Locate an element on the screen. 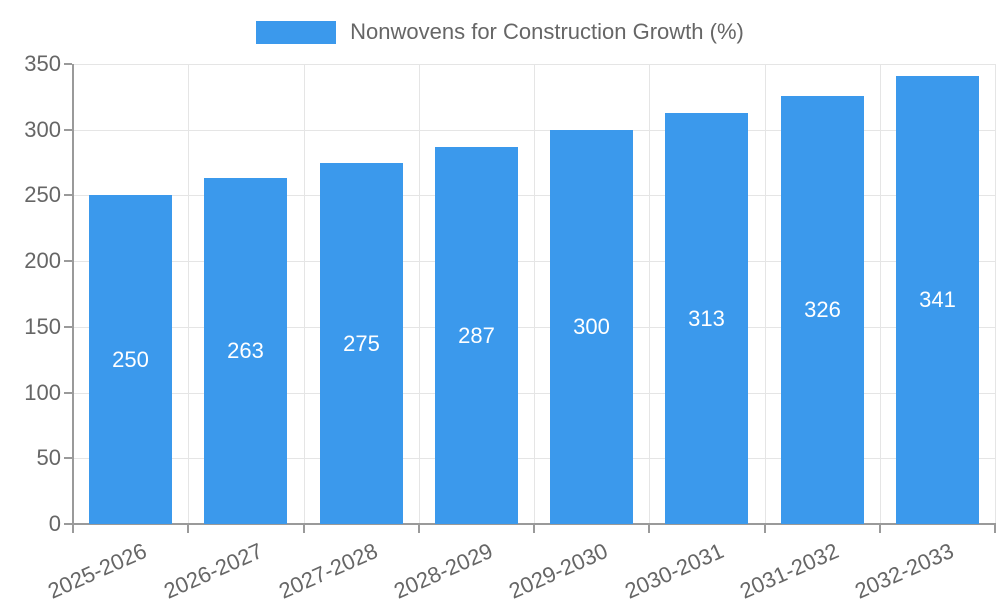 The width and height of the screenshot is (1000, 600). x-axis-label: 2030-2031 is located at coordinates (674, 569).